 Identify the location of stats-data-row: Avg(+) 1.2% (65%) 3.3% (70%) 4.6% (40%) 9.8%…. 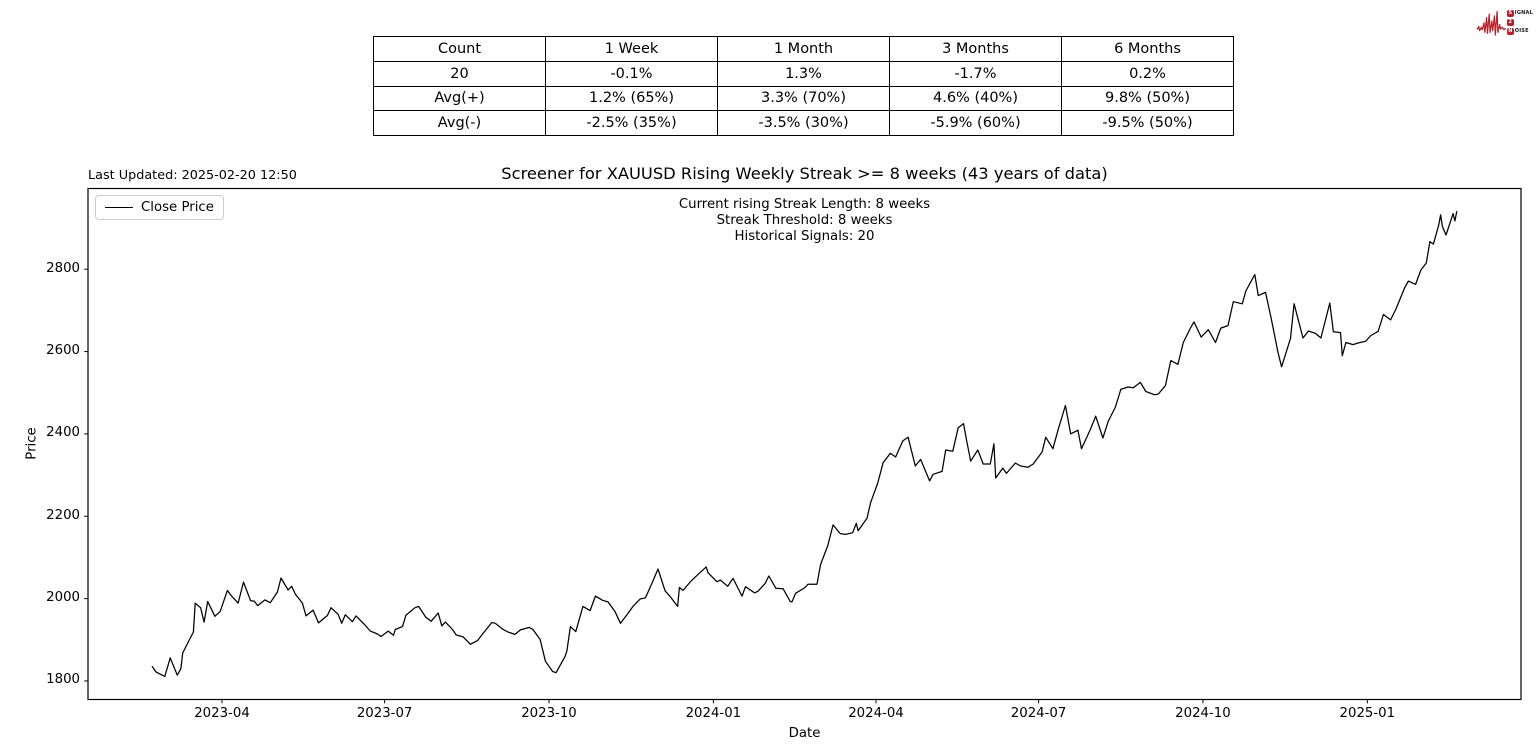
(803, 98).